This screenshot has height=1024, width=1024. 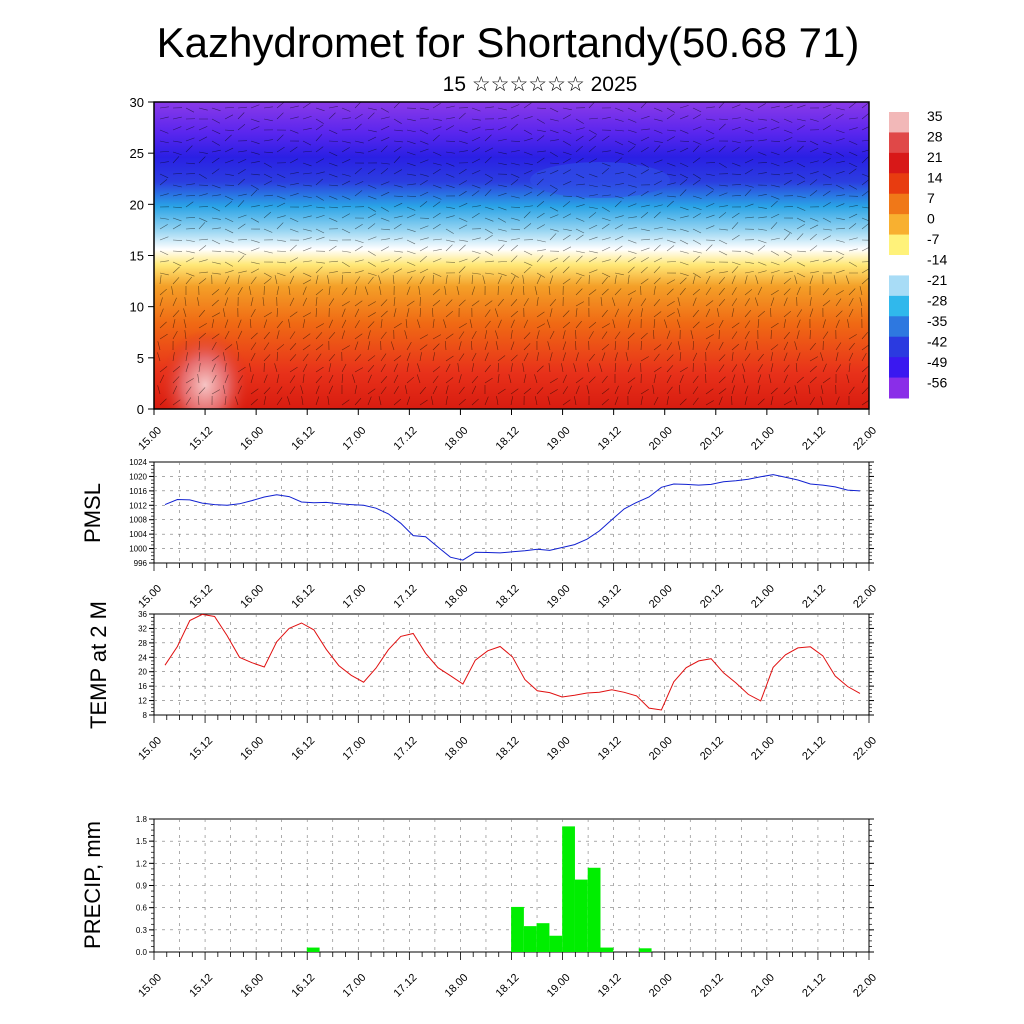 I want to click on y-tick-label: 1008, so click(x=138, y=520).